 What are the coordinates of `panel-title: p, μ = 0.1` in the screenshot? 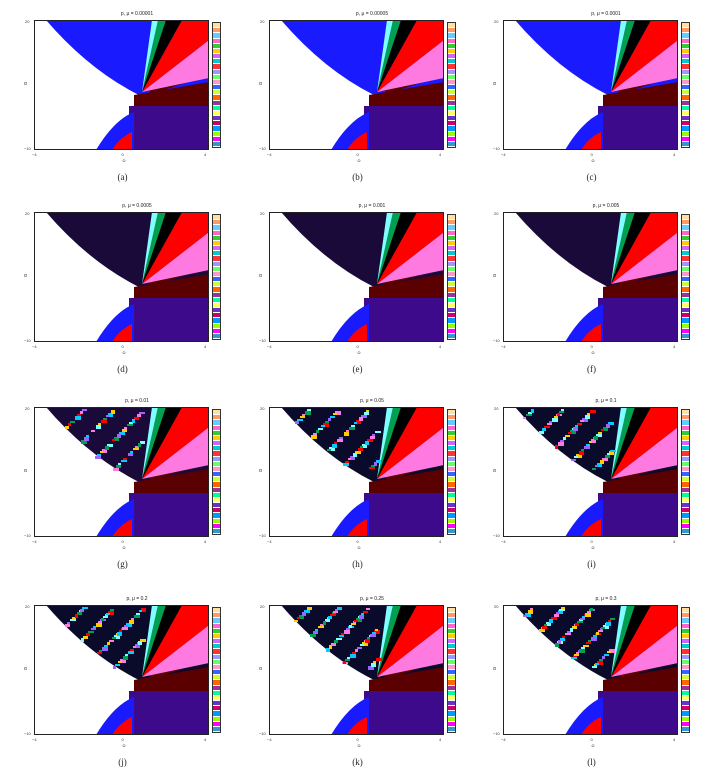 It's located at (606, 401).